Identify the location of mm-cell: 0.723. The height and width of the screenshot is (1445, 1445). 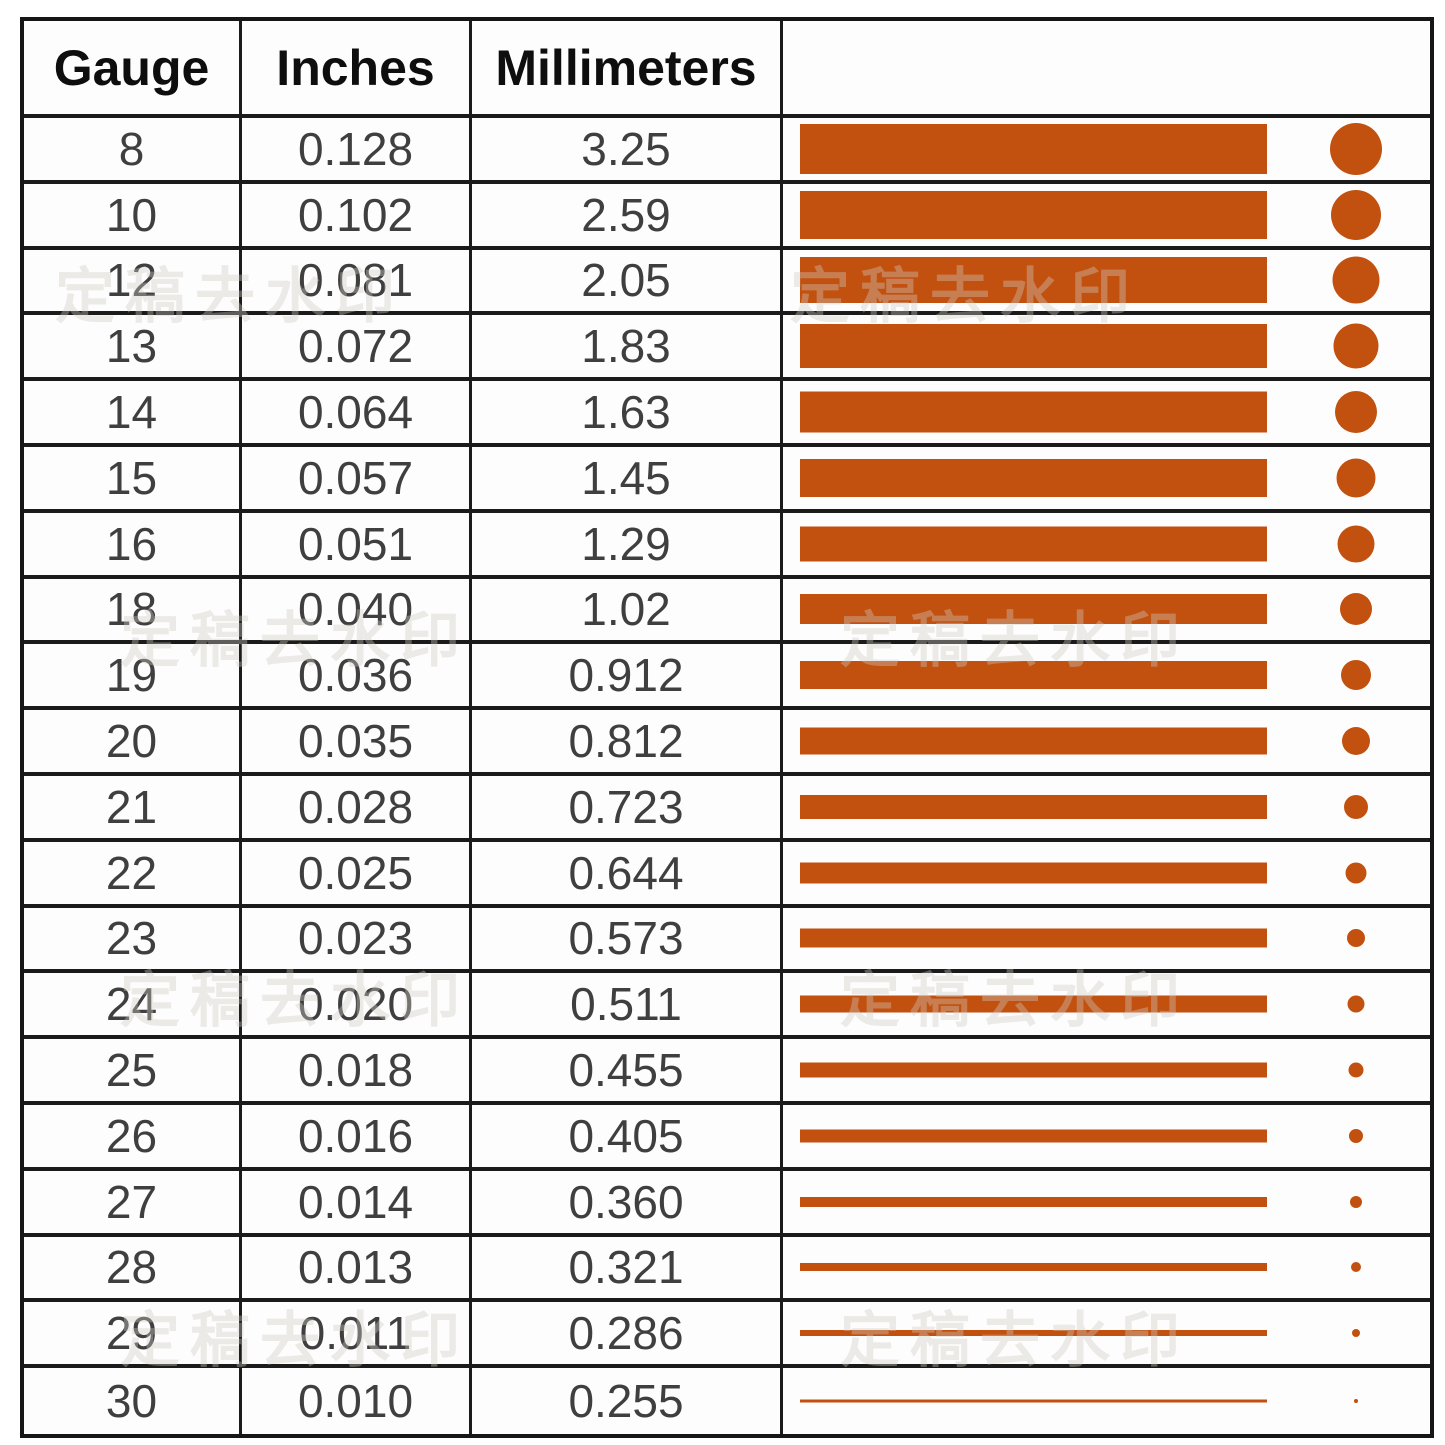
(627, 809).